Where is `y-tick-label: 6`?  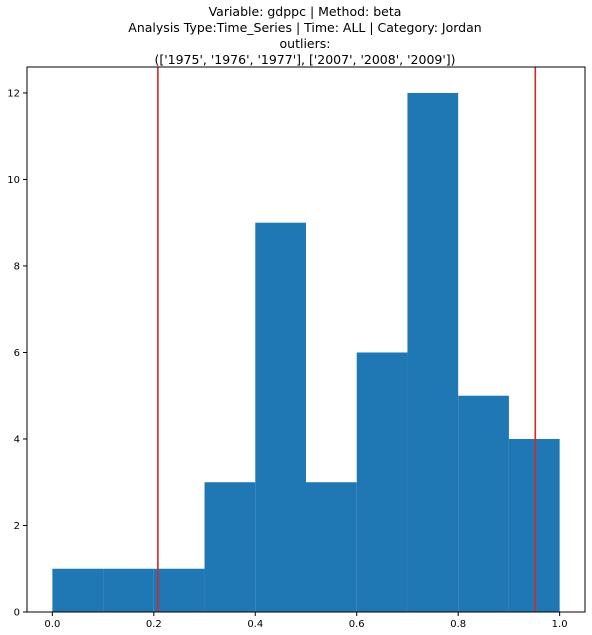 y-tick-label: 6 is located at coordinates (17, 353).